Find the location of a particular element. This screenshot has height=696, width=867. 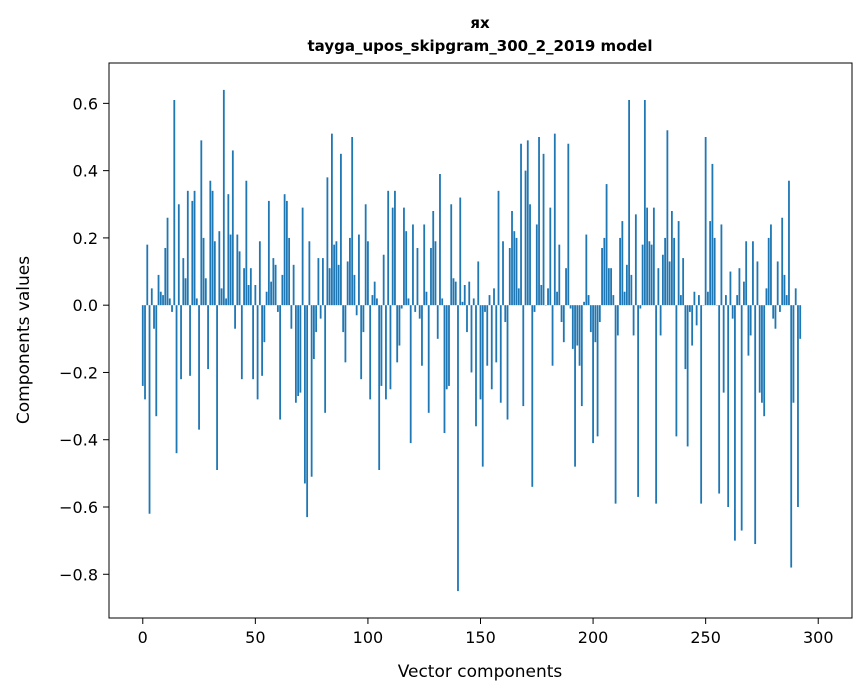

chart-title-line2: tayga_upos_skipgram_300_2_2019 model is located at coordinates (480, 46).